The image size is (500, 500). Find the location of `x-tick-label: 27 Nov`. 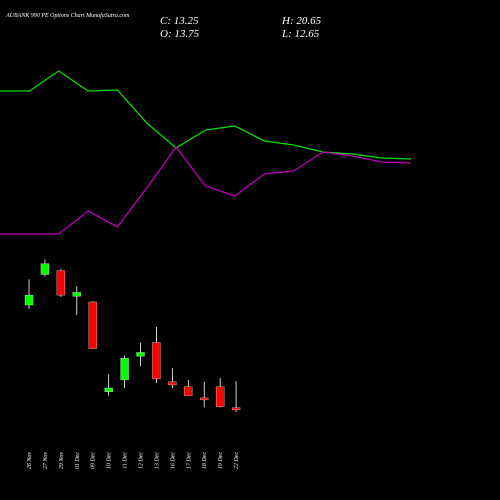

x-tick-label: 27 Nov is located at coordinates (46, 461).